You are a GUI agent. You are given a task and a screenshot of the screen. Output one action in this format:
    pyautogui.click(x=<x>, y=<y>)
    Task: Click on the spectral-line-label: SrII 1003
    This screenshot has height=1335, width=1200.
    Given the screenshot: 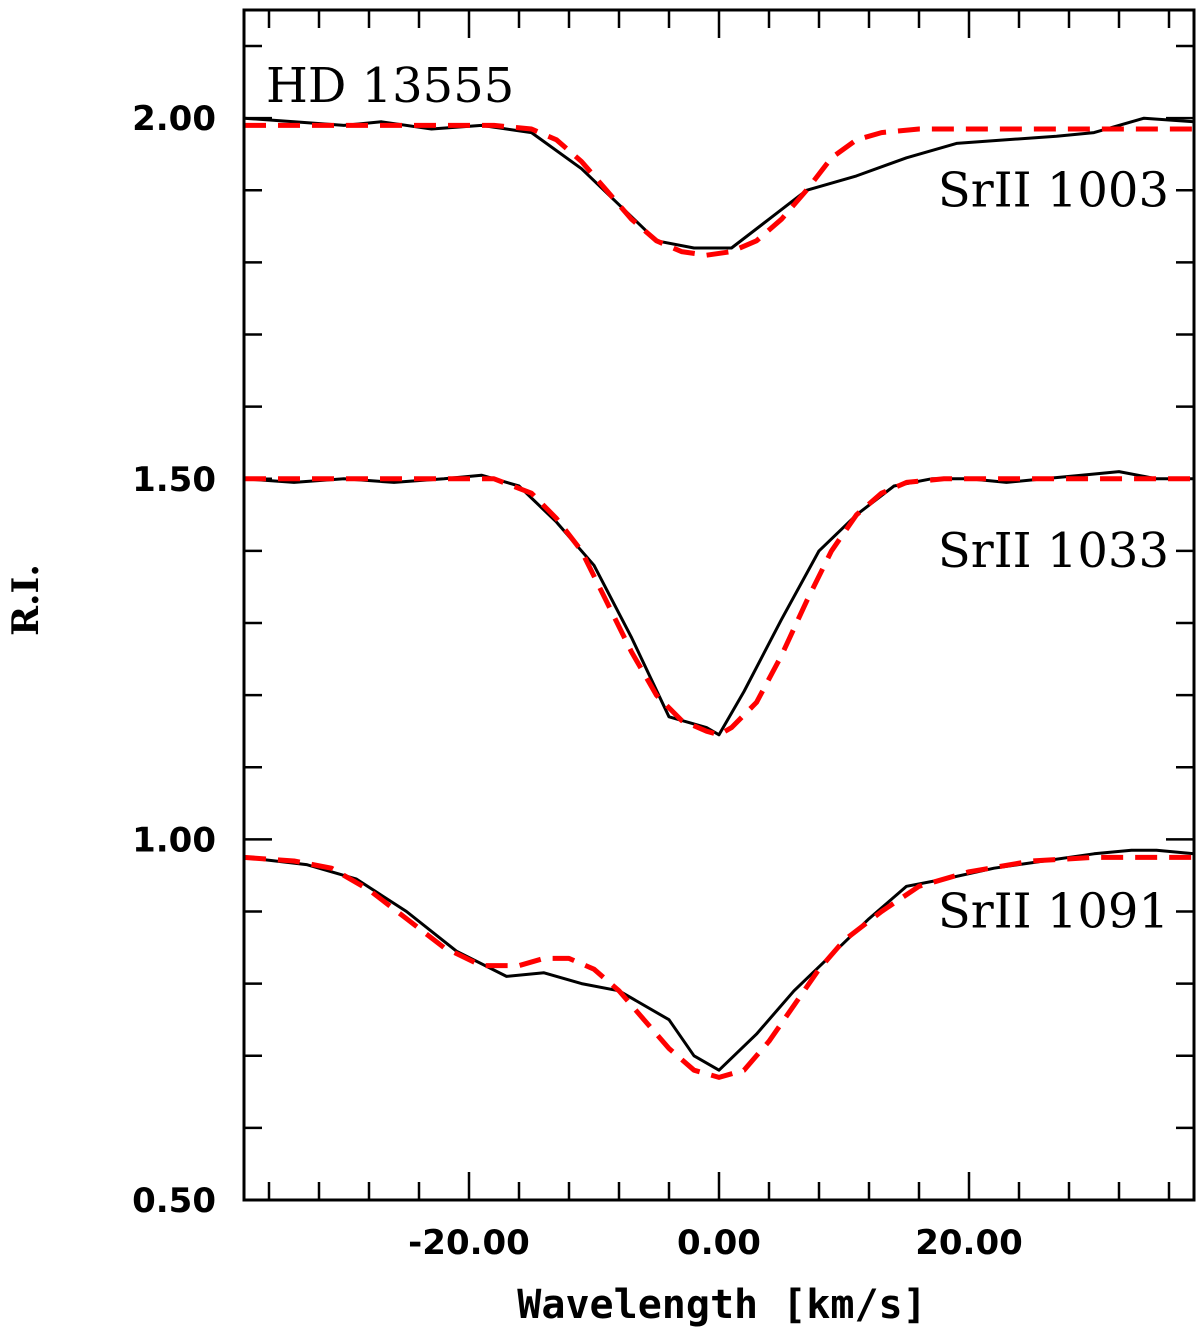 What is the action you would take?
    pyautogui.click(x=1053, y=190)
    